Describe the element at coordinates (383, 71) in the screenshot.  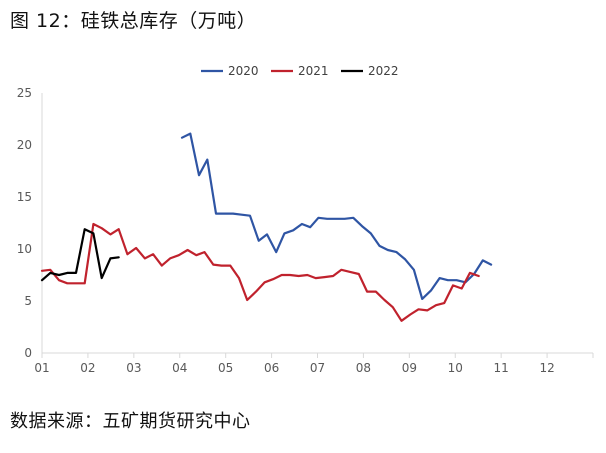
I see `legend-label-2022: 2022` at that location.